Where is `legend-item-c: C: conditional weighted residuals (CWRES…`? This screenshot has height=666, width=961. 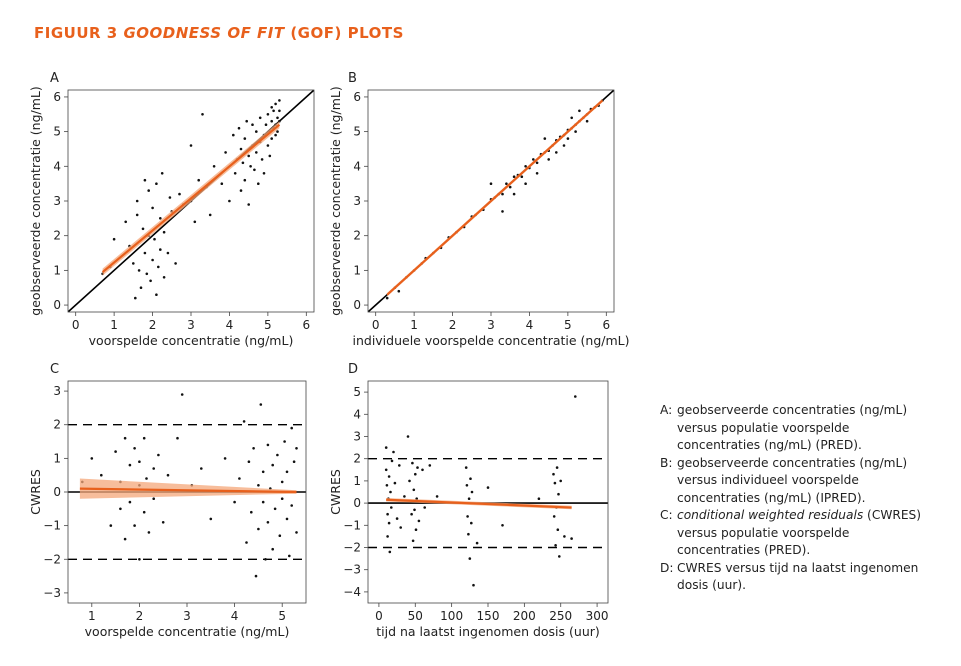 legend-item-c: C: conditional weighted residuals (CWRES… is located at coordinates (810, 533).